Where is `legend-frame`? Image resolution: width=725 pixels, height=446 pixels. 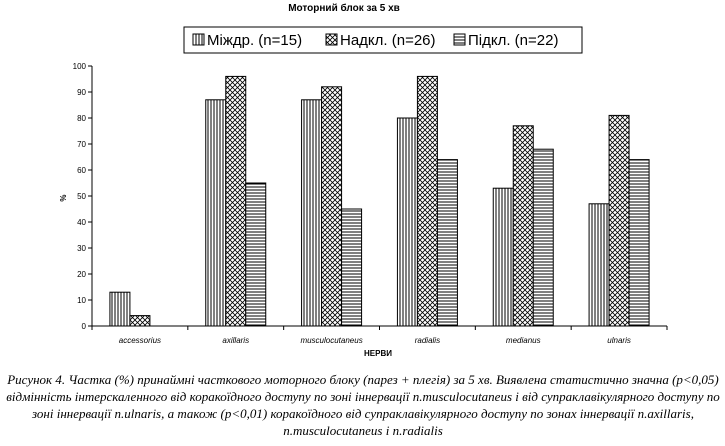 legend-frame is located at coordinates (383, 40).